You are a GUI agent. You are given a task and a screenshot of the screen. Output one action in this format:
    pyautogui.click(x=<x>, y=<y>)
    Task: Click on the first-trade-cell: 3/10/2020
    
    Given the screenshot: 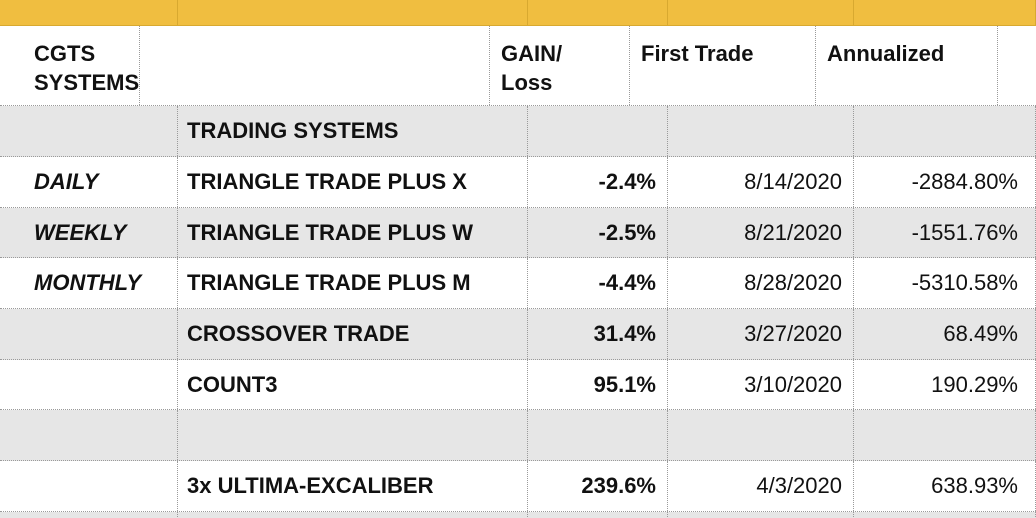 What is the action you would take?
    pyautogui.click(x=761, y=384)
    